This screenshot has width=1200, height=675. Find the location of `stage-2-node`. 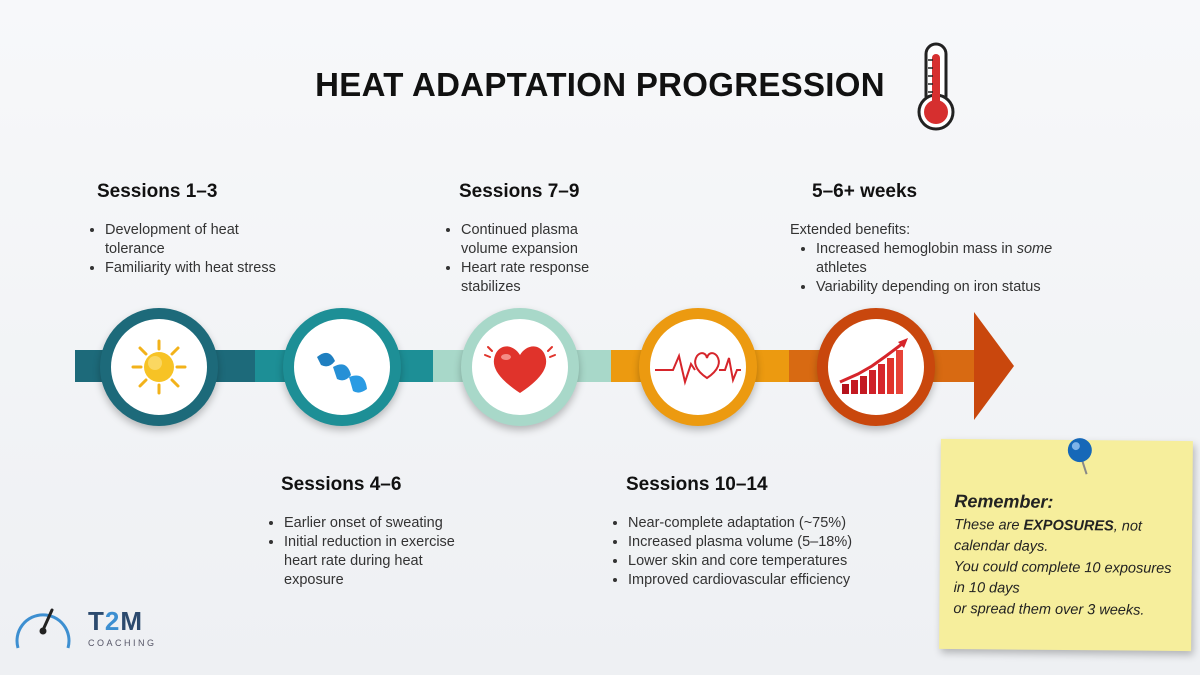

stage-2-node is located at coordinates (342, 367).